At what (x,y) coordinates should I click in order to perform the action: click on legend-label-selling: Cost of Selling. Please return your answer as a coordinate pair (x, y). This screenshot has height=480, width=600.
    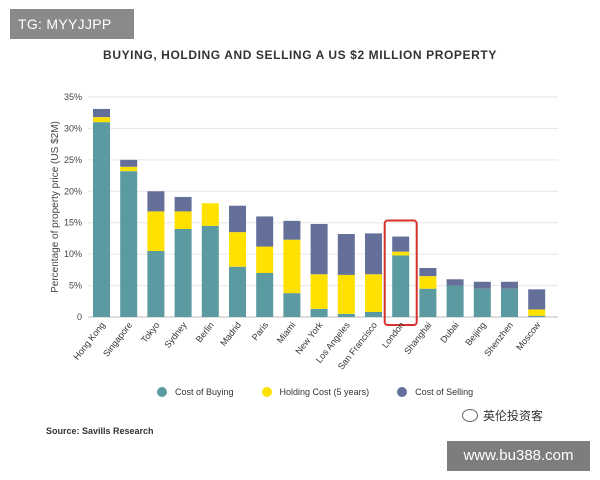
    Looking at the image, I should click on (444, 392).